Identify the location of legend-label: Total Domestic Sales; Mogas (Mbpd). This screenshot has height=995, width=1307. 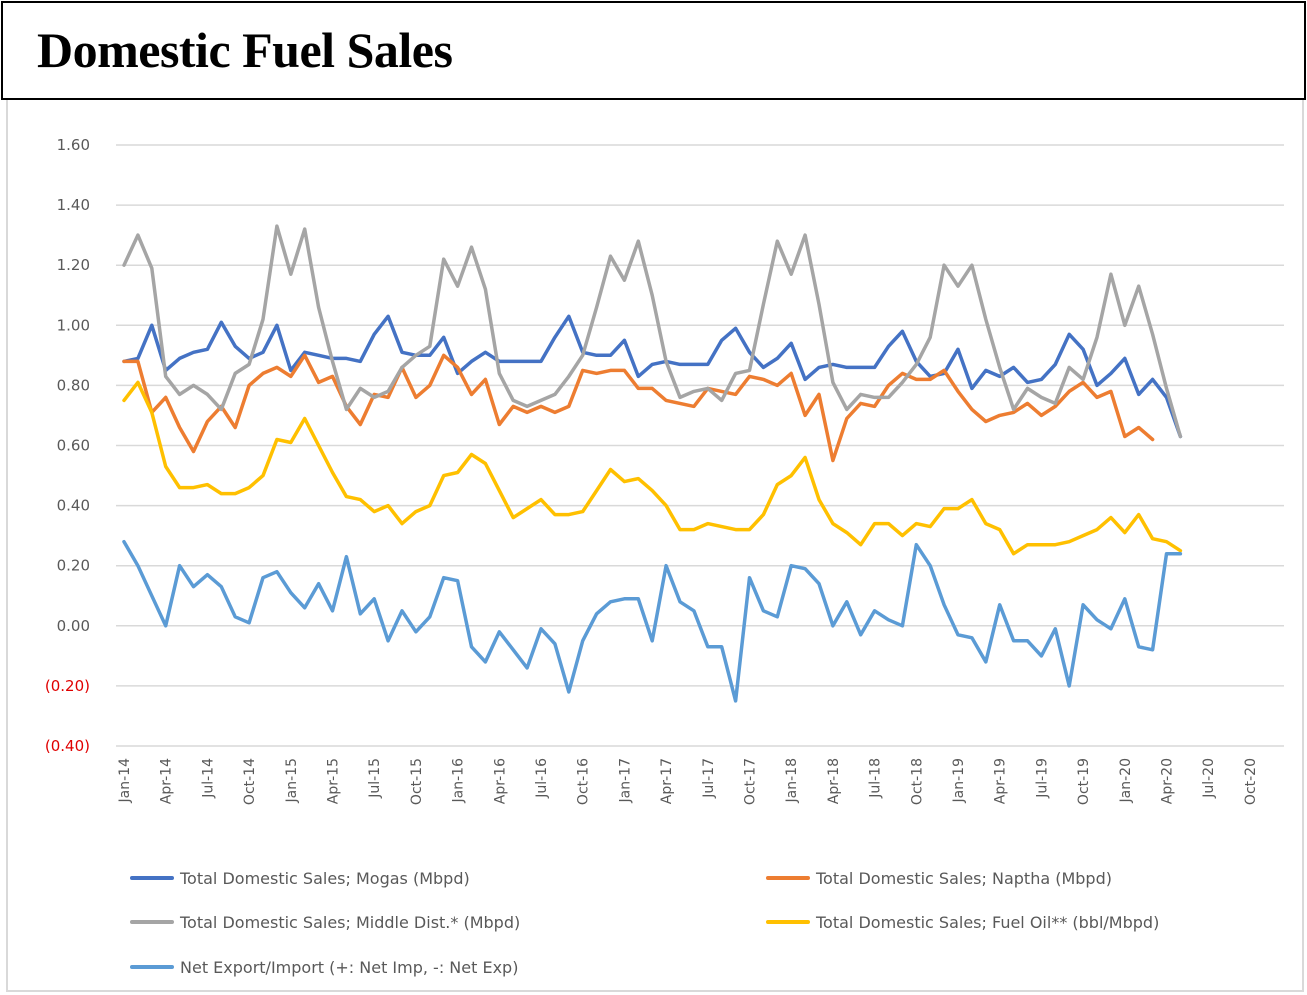
(325, 878).